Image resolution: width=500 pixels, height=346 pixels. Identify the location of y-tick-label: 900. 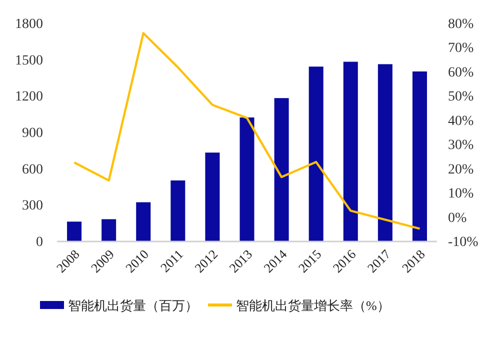
(32, 133).